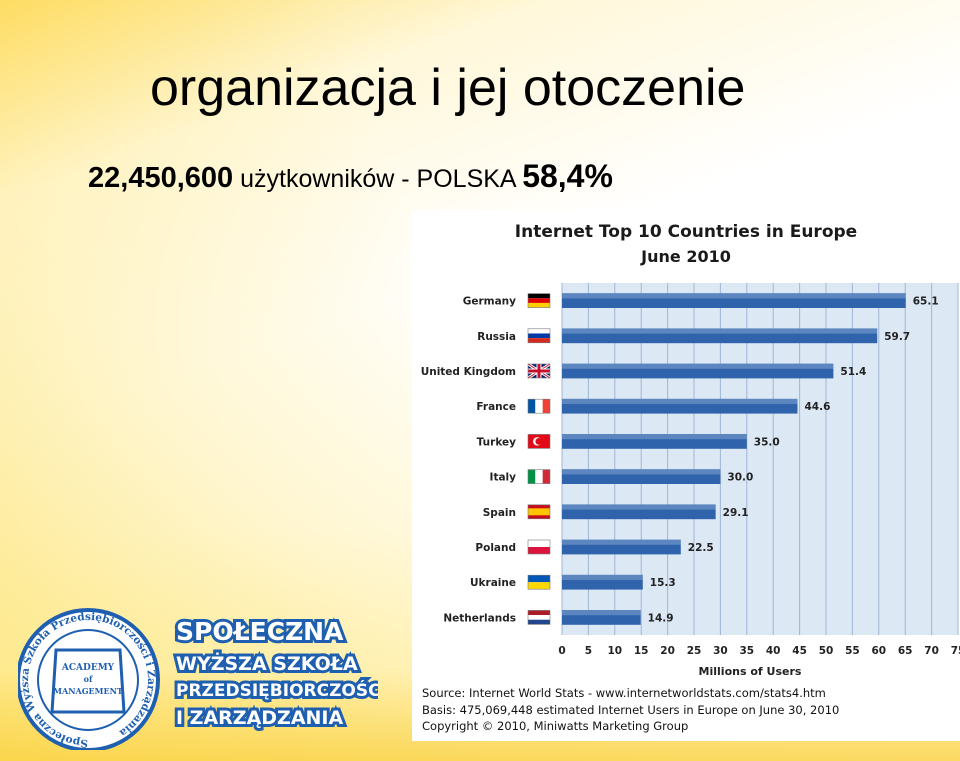 The width and height of the screenshot is (960, 761). Describe the element at coordinates (267, 663) in the screenshot. I see `svg-text: WYŻSZA SZKOŁA` at that location.